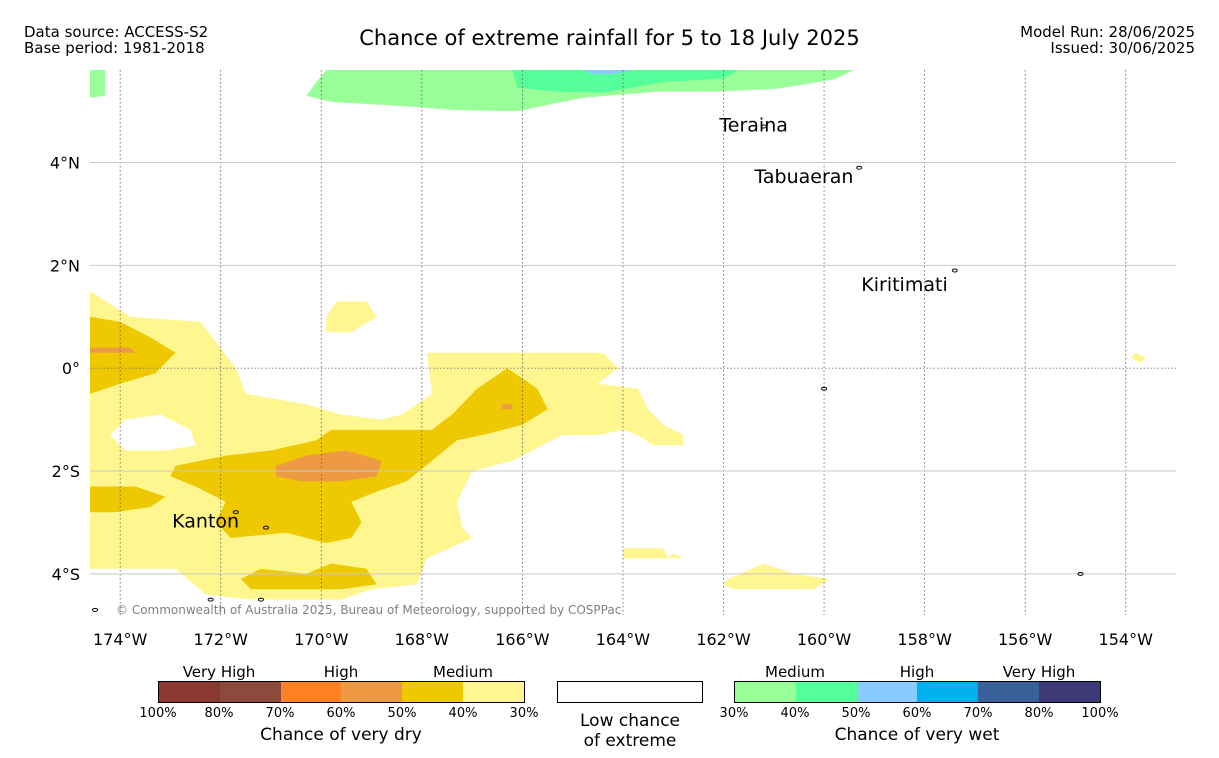  Describe the element at coordinates (795, 713) in the screenshot. I see `wet-tick-1: 40%` at that location.